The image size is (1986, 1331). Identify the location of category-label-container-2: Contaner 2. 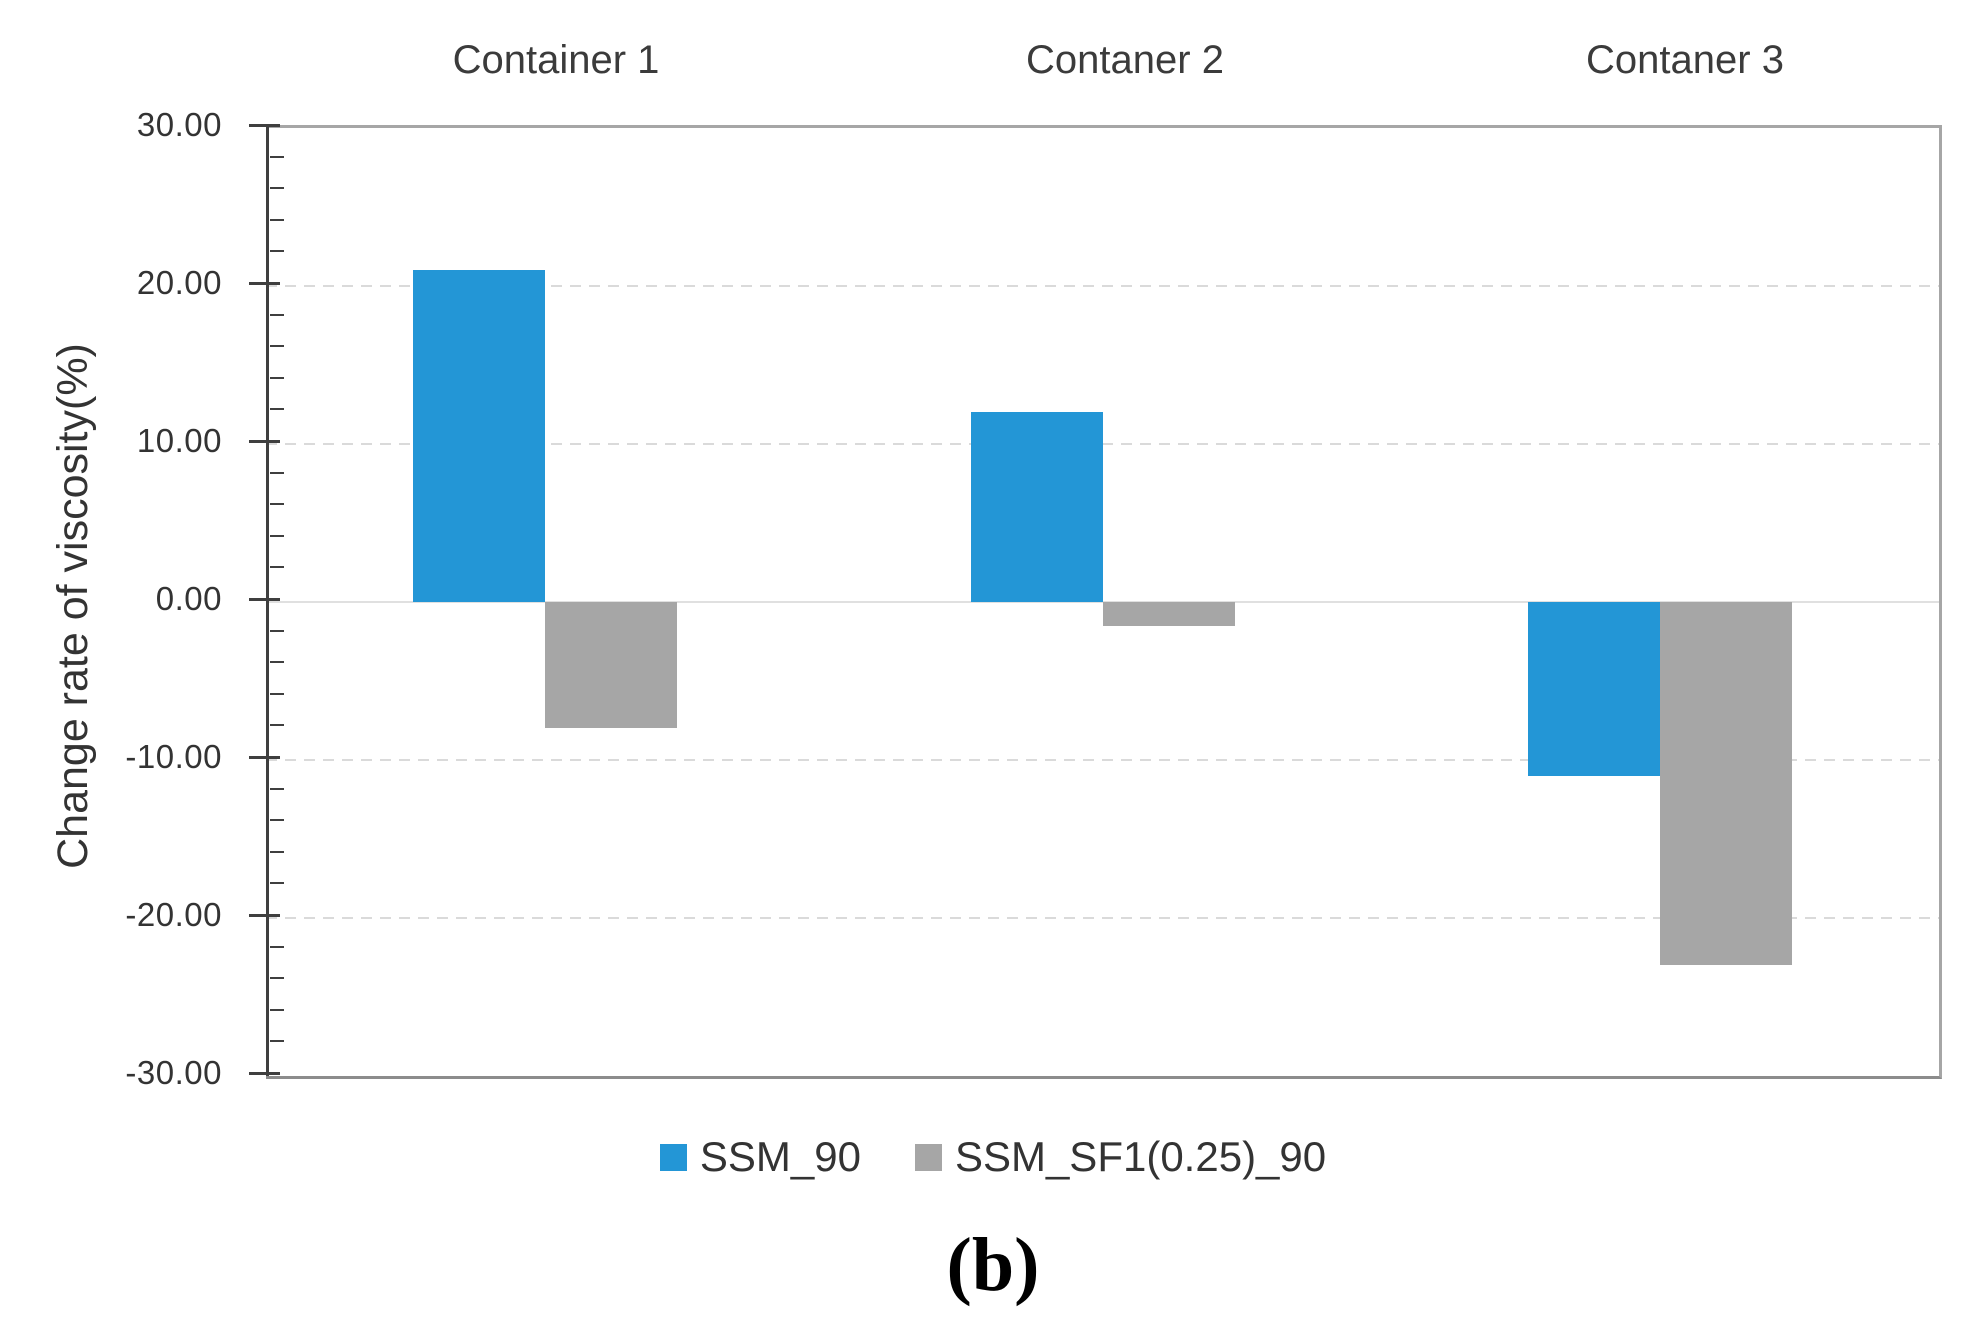
(1125, 60).